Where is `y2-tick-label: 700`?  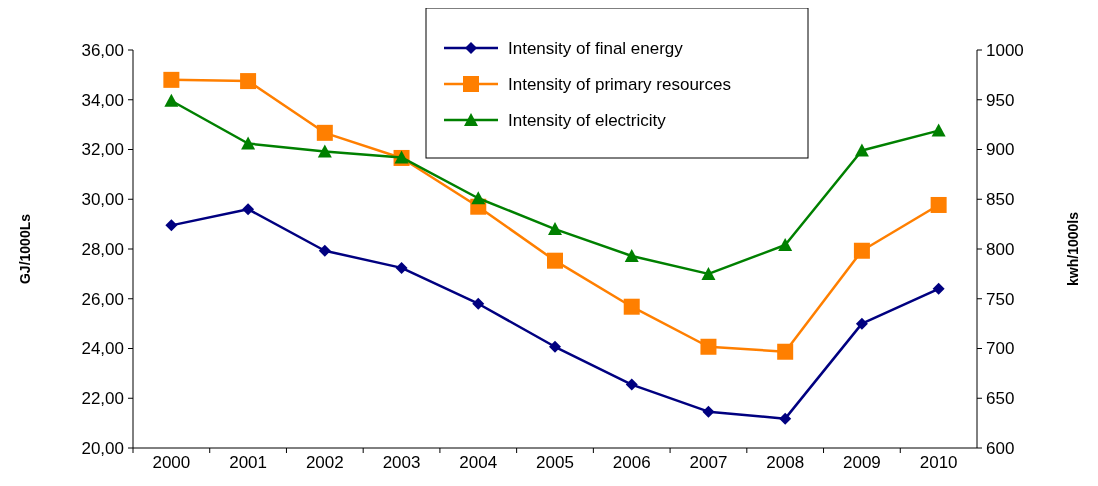
y2-tick-label: 700 is located at coordinates (1000, 349).